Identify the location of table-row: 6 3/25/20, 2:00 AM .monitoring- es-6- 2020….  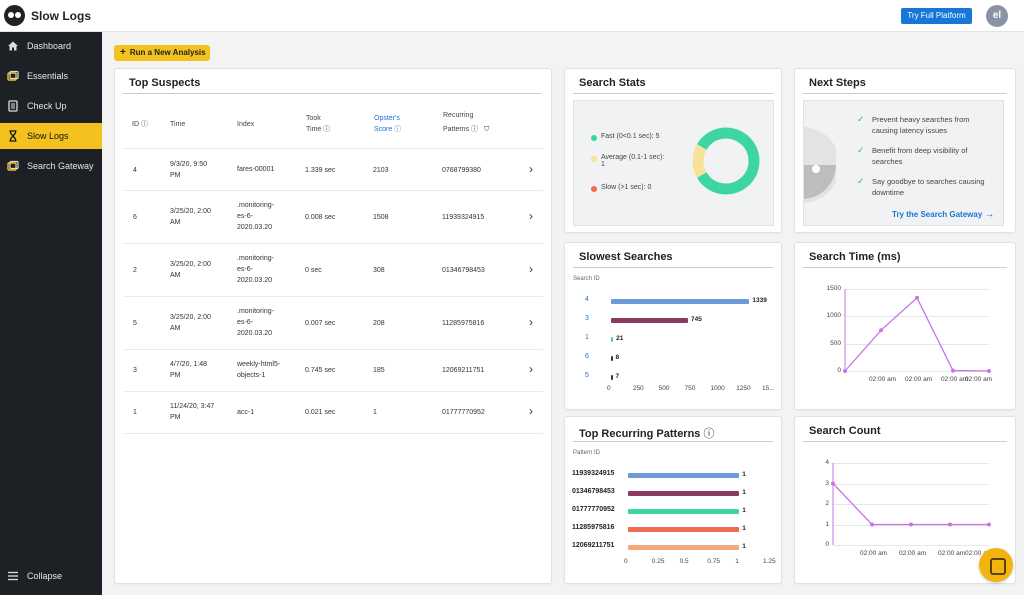
(334, 217).